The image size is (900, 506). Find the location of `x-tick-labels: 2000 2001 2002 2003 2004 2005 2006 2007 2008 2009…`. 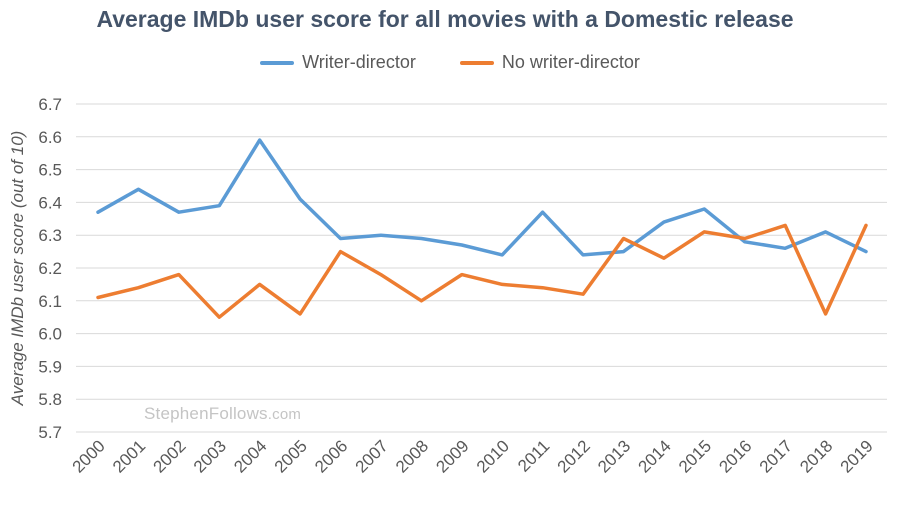

x-tick-labels: 2000 2001 2002 2003 2004 2005 2006 2007 2008 2009… is located at coordinates (473, 456).